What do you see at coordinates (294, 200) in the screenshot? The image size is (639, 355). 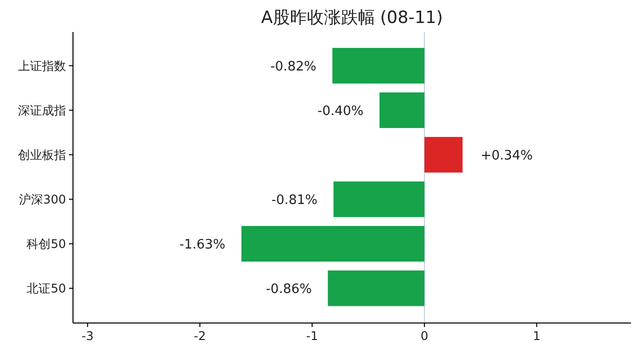 I see `data-label: -0.81%` at bounding box center [294, 200].